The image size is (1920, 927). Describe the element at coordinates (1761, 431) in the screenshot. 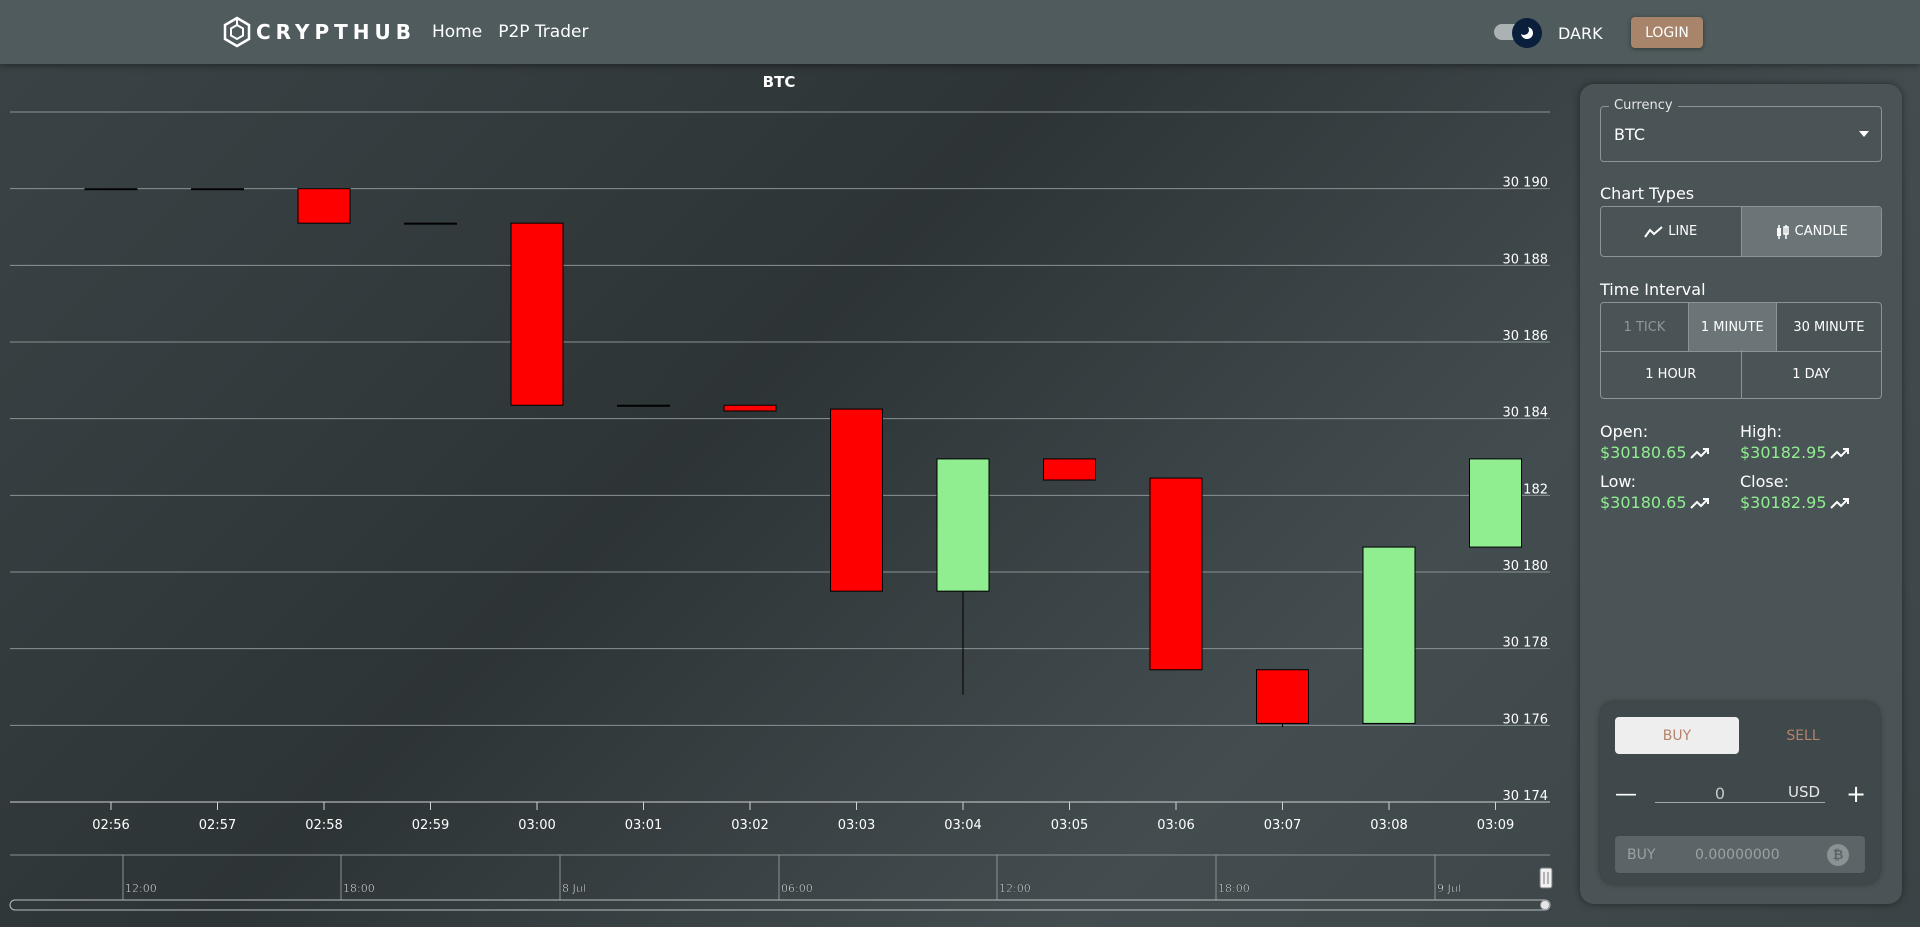

I see `high-label: High:` at that location.